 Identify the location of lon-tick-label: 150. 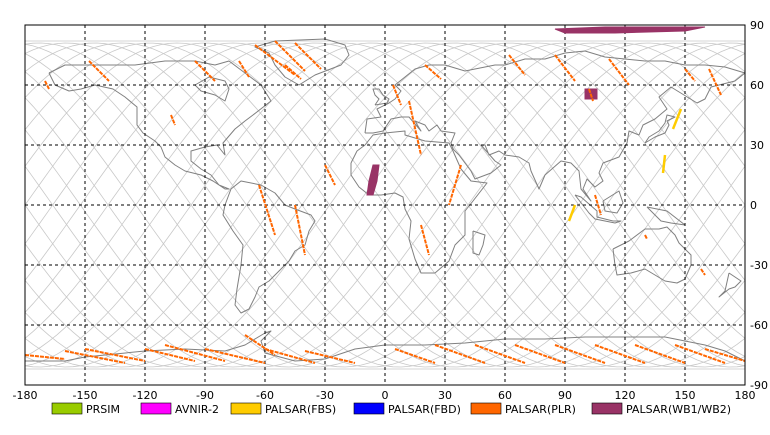
(685, 395).